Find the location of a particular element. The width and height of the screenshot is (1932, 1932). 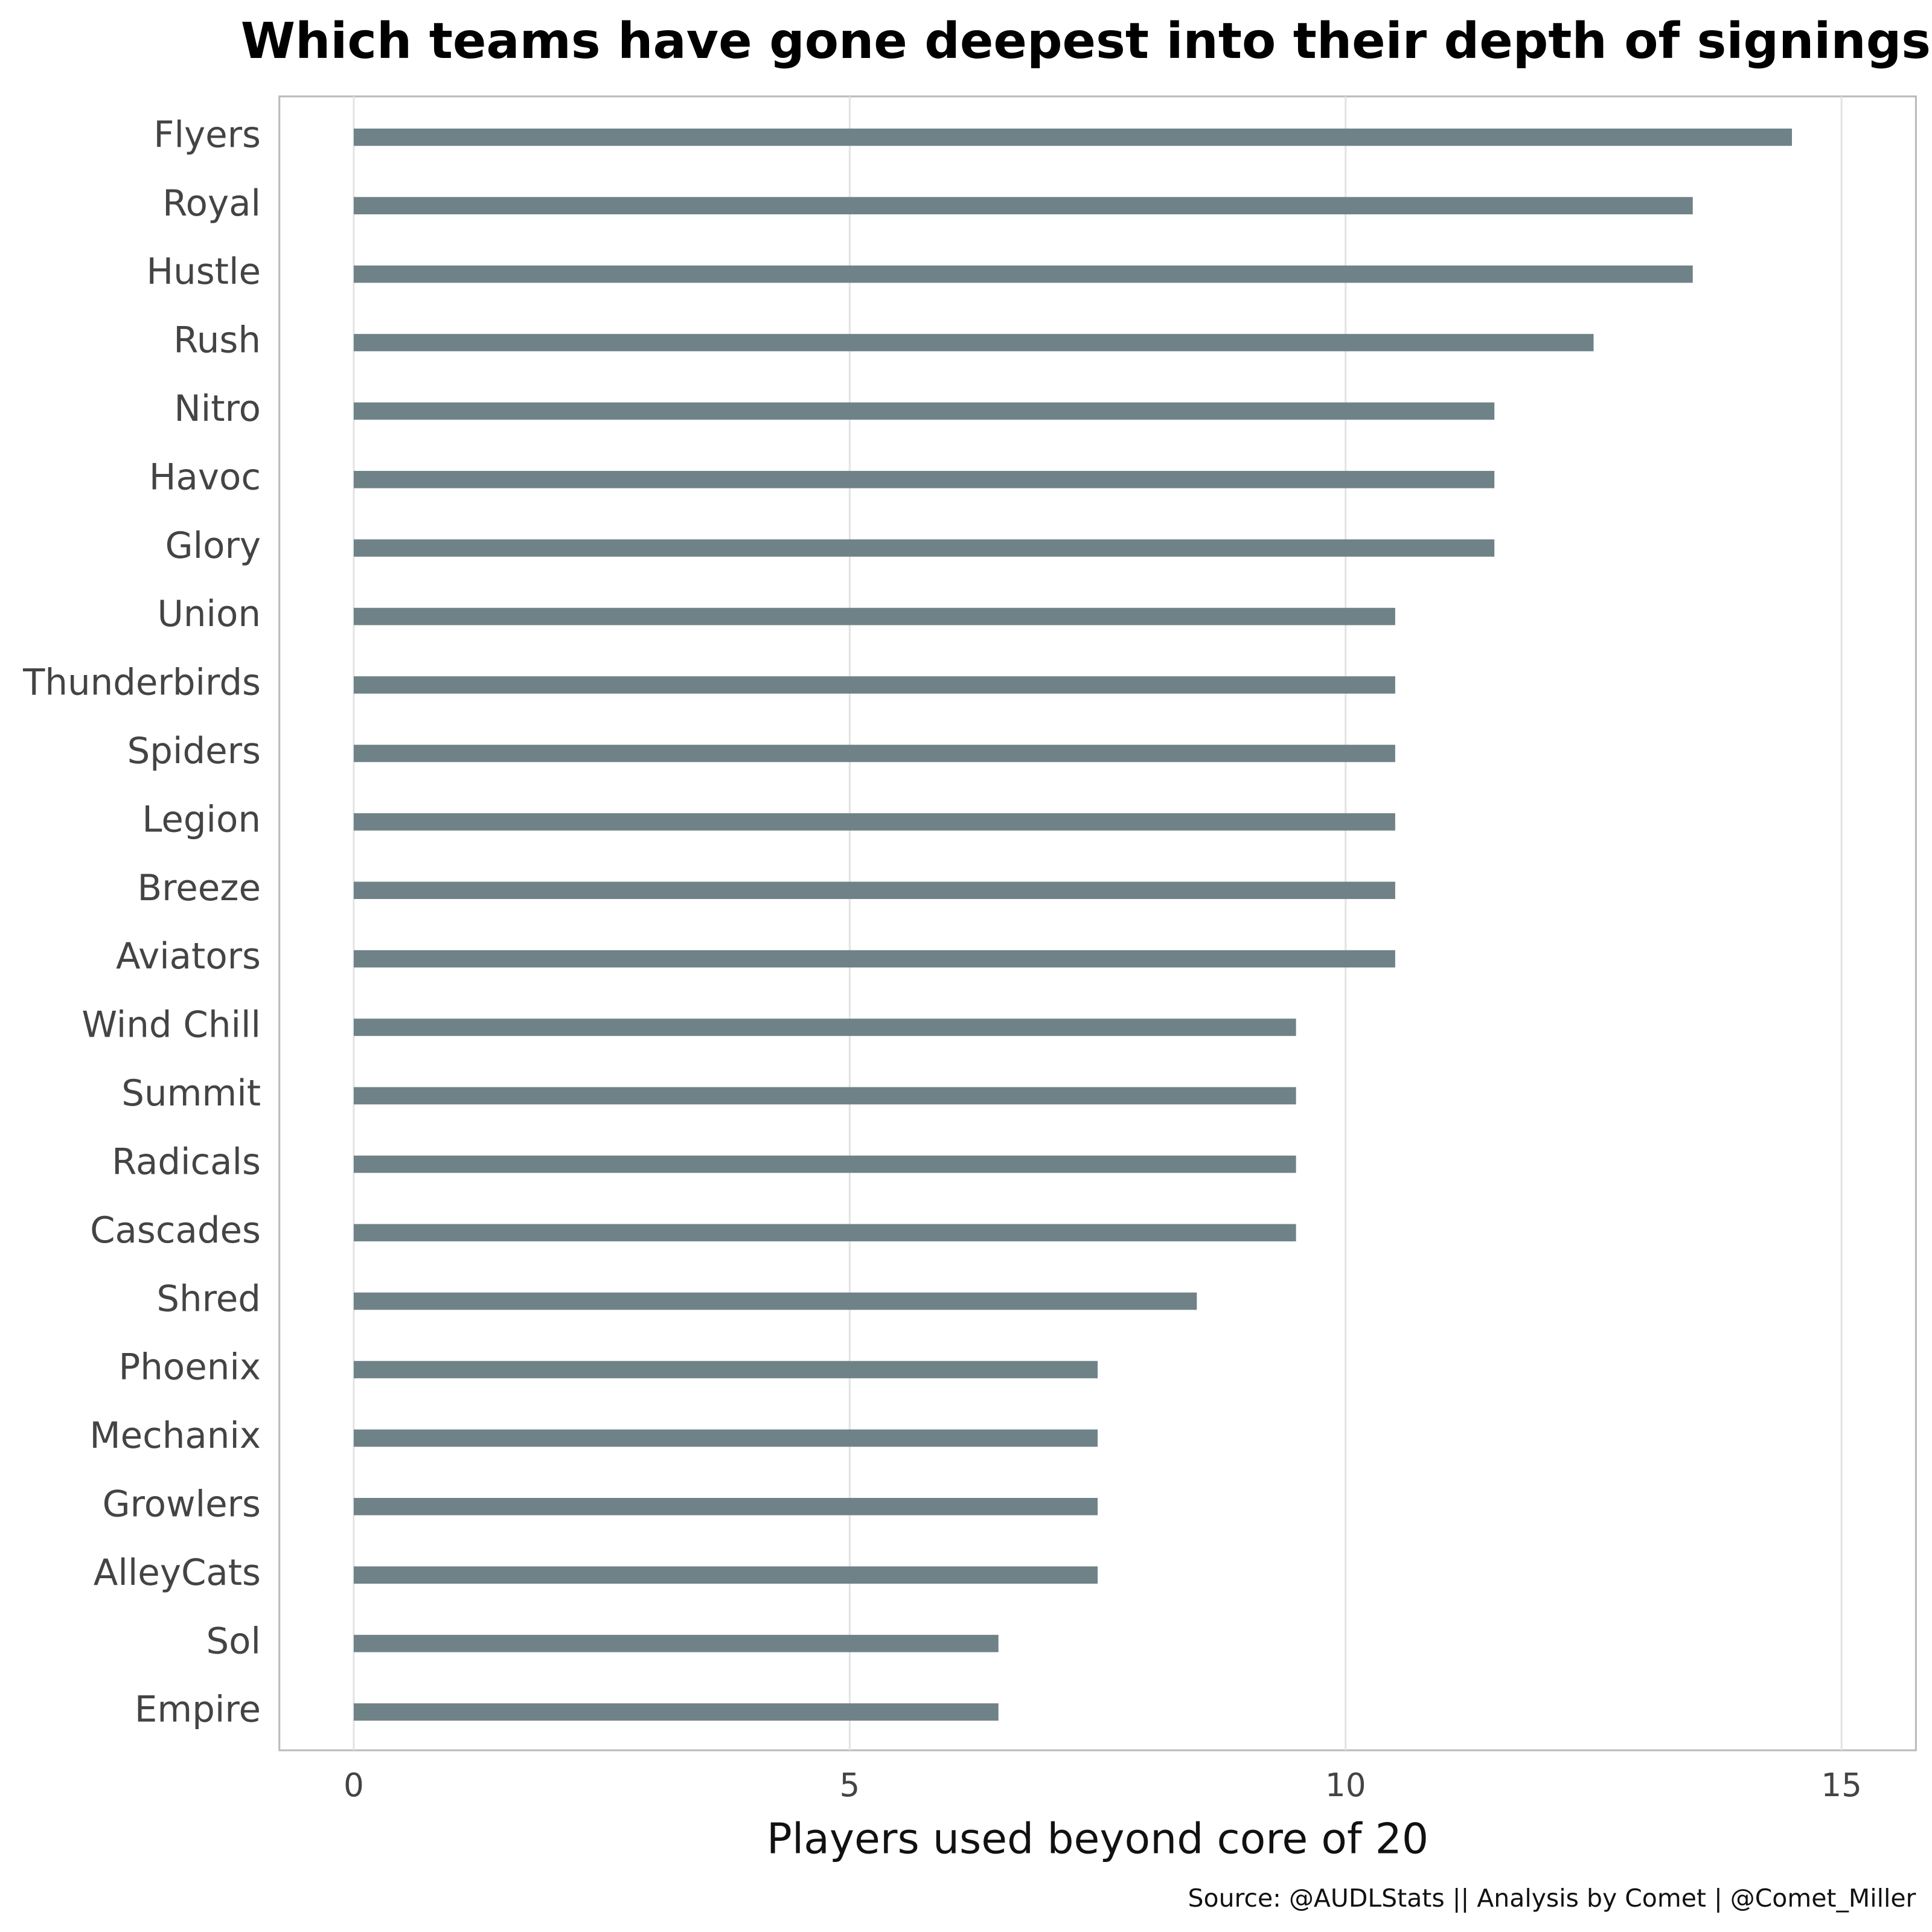

y-tick-label: Royal is located at coordinates (211, 204).